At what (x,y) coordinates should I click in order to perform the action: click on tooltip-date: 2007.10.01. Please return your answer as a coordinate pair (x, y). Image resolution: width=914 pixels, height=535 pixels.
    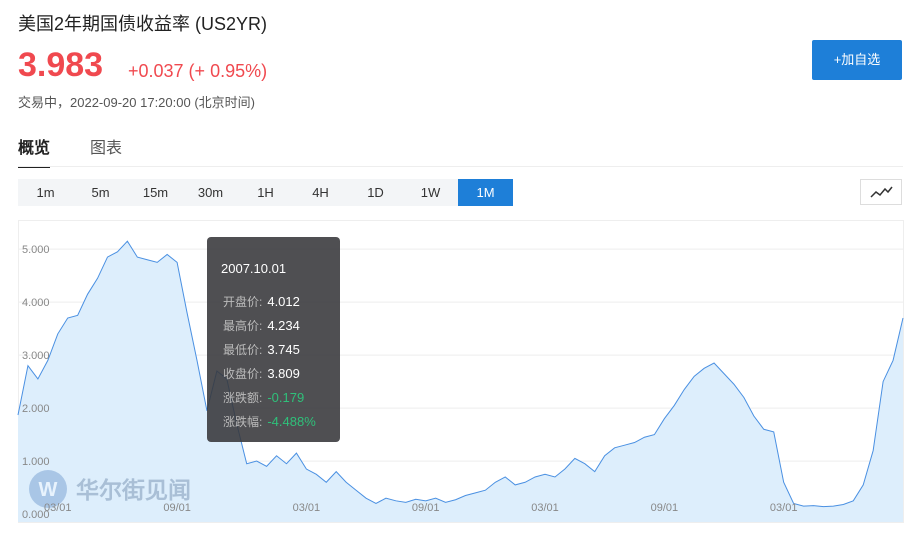
    Looking at the image, I should click on (254, 268).